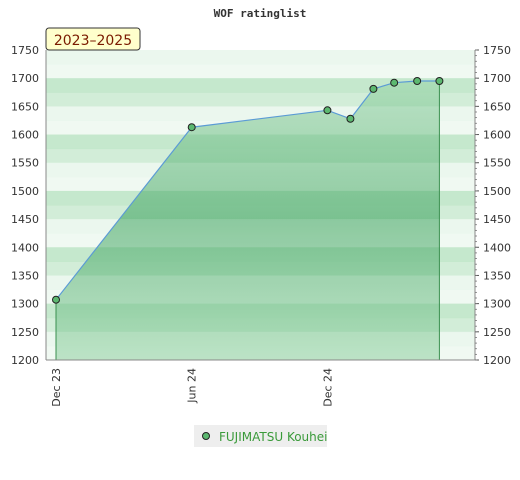  I want to click on y-tick-label-right: 1550, so click(497, 163).